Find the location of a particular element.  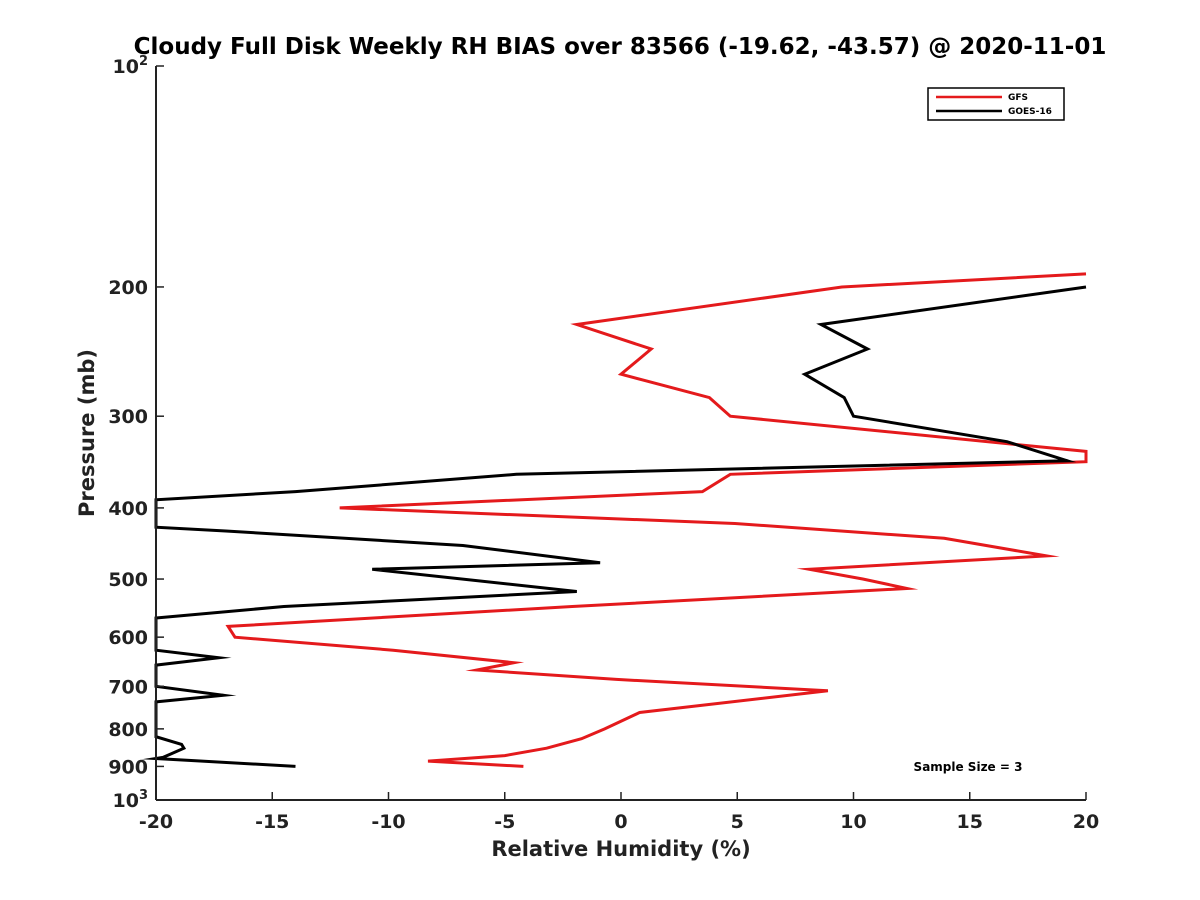

y-axis-ticks: 10² 200 300 400 500 600 700 800 900 10³ is located at coordinates (136, 433).